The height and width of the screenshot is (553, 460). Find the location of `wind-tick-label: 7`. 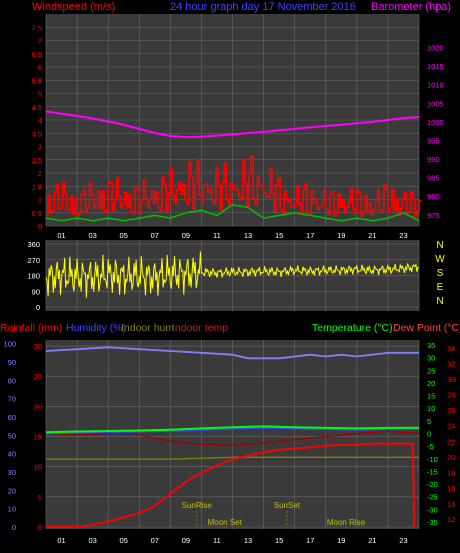

wind-tick-label: 7 is located at coordinates (40, 41).